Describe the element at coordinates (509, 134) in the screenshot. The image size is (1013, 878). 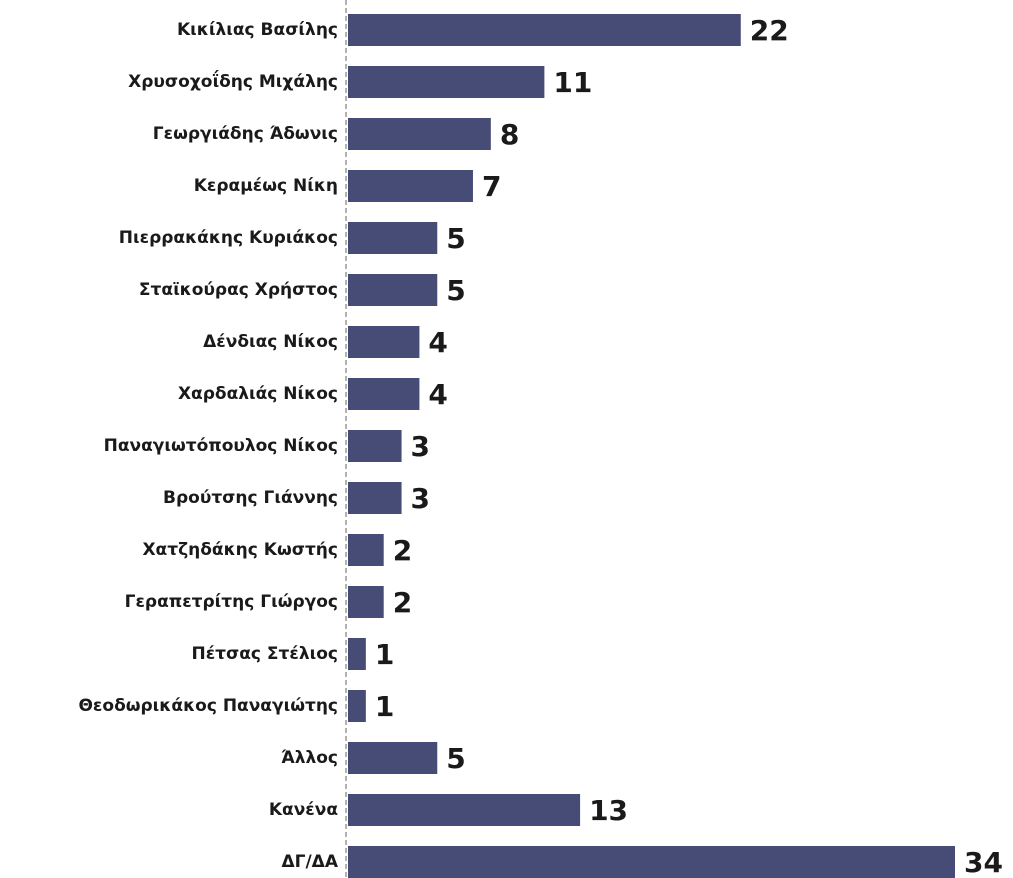
I see `value-label: 8` at that location.